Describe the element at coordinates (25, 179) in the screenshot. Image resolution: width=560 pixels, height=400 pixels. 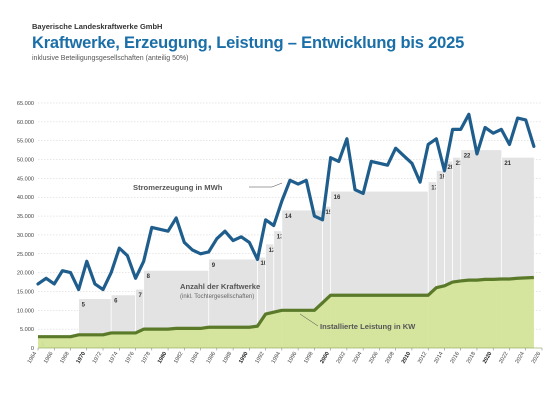
I see `y-tick-label: 45.000` at that location.